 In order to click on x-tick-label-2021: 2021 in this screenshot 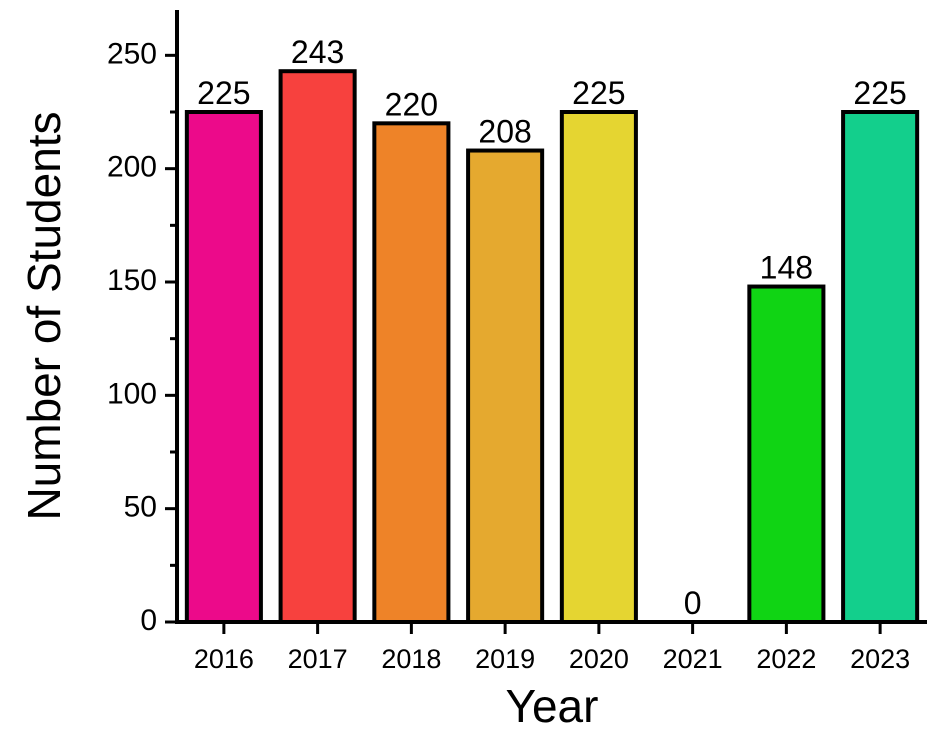, I will do `click(693, 659)`.